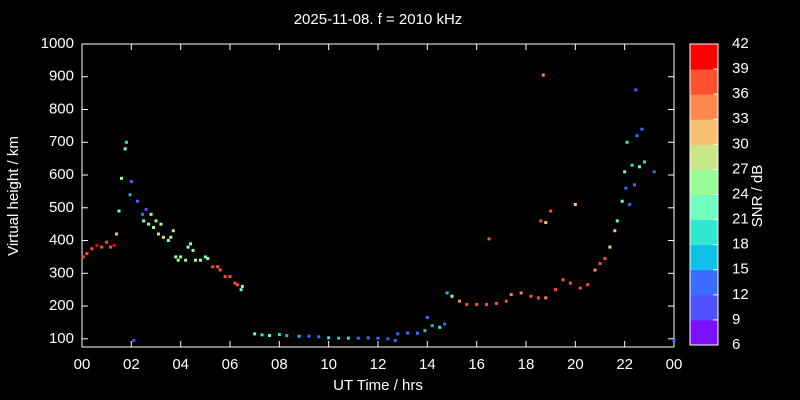 The height and width of the screenshot is (400, 800). Describe the element at coordinates (61, 240) in the screenshot. I see `y-tick-label: 400` at that location.